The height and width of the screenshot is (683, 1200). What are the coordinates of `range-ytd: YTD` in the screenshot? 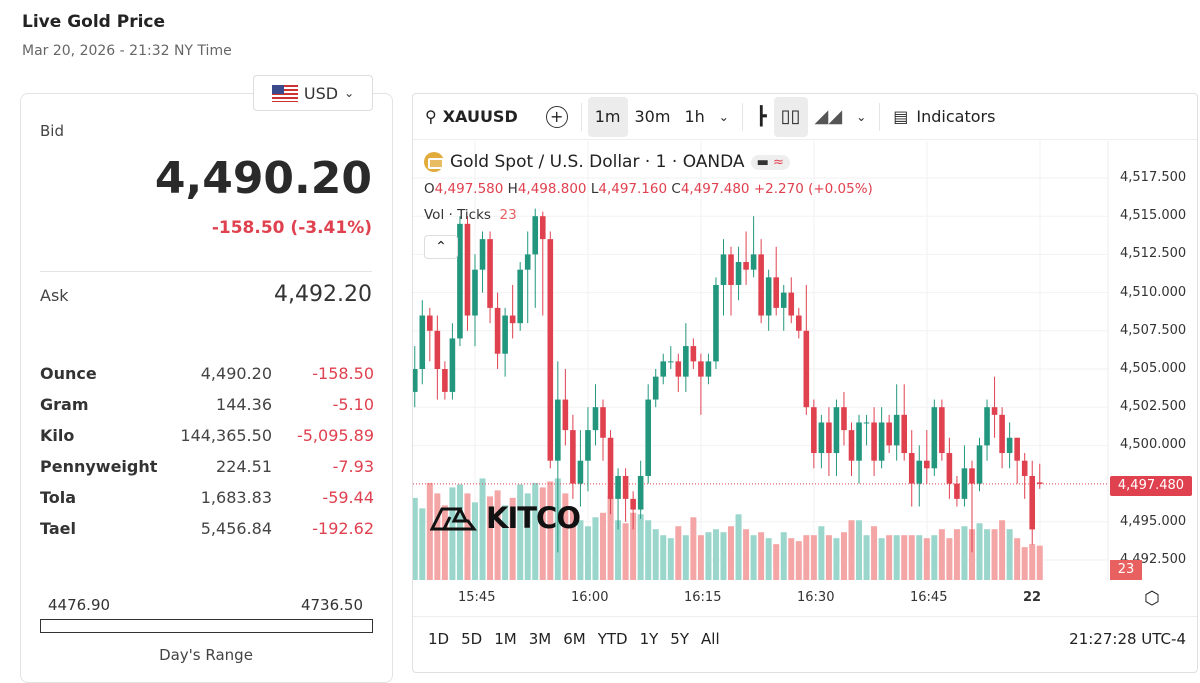 It's located at (612, 639).